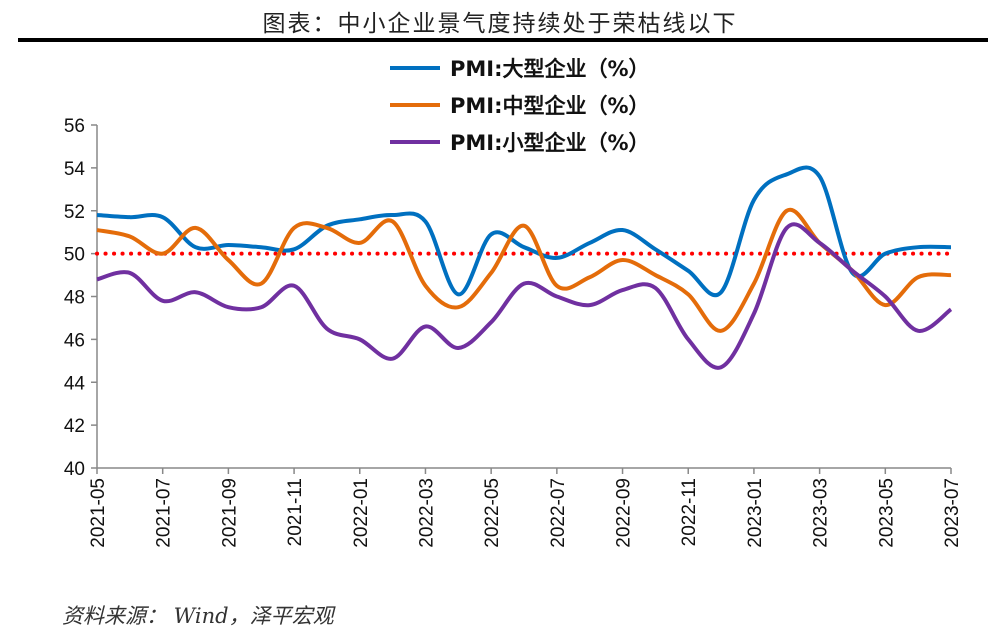 The width and height of the screenshot is (1000, 638). I want to click on y-tick-label: 50, so click(74, 255).